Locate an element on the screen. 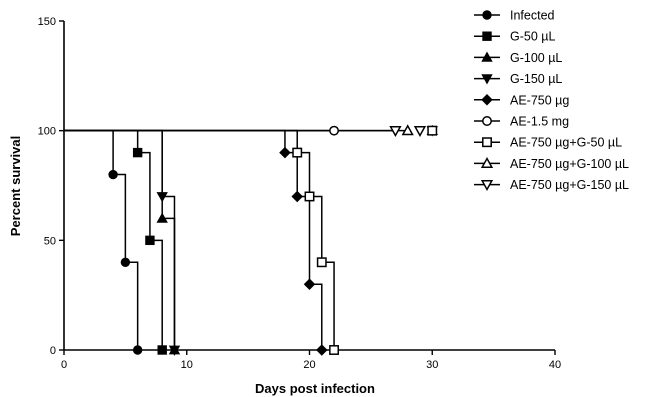  y-tick-label: 50 is located at coordinates (50, 241).